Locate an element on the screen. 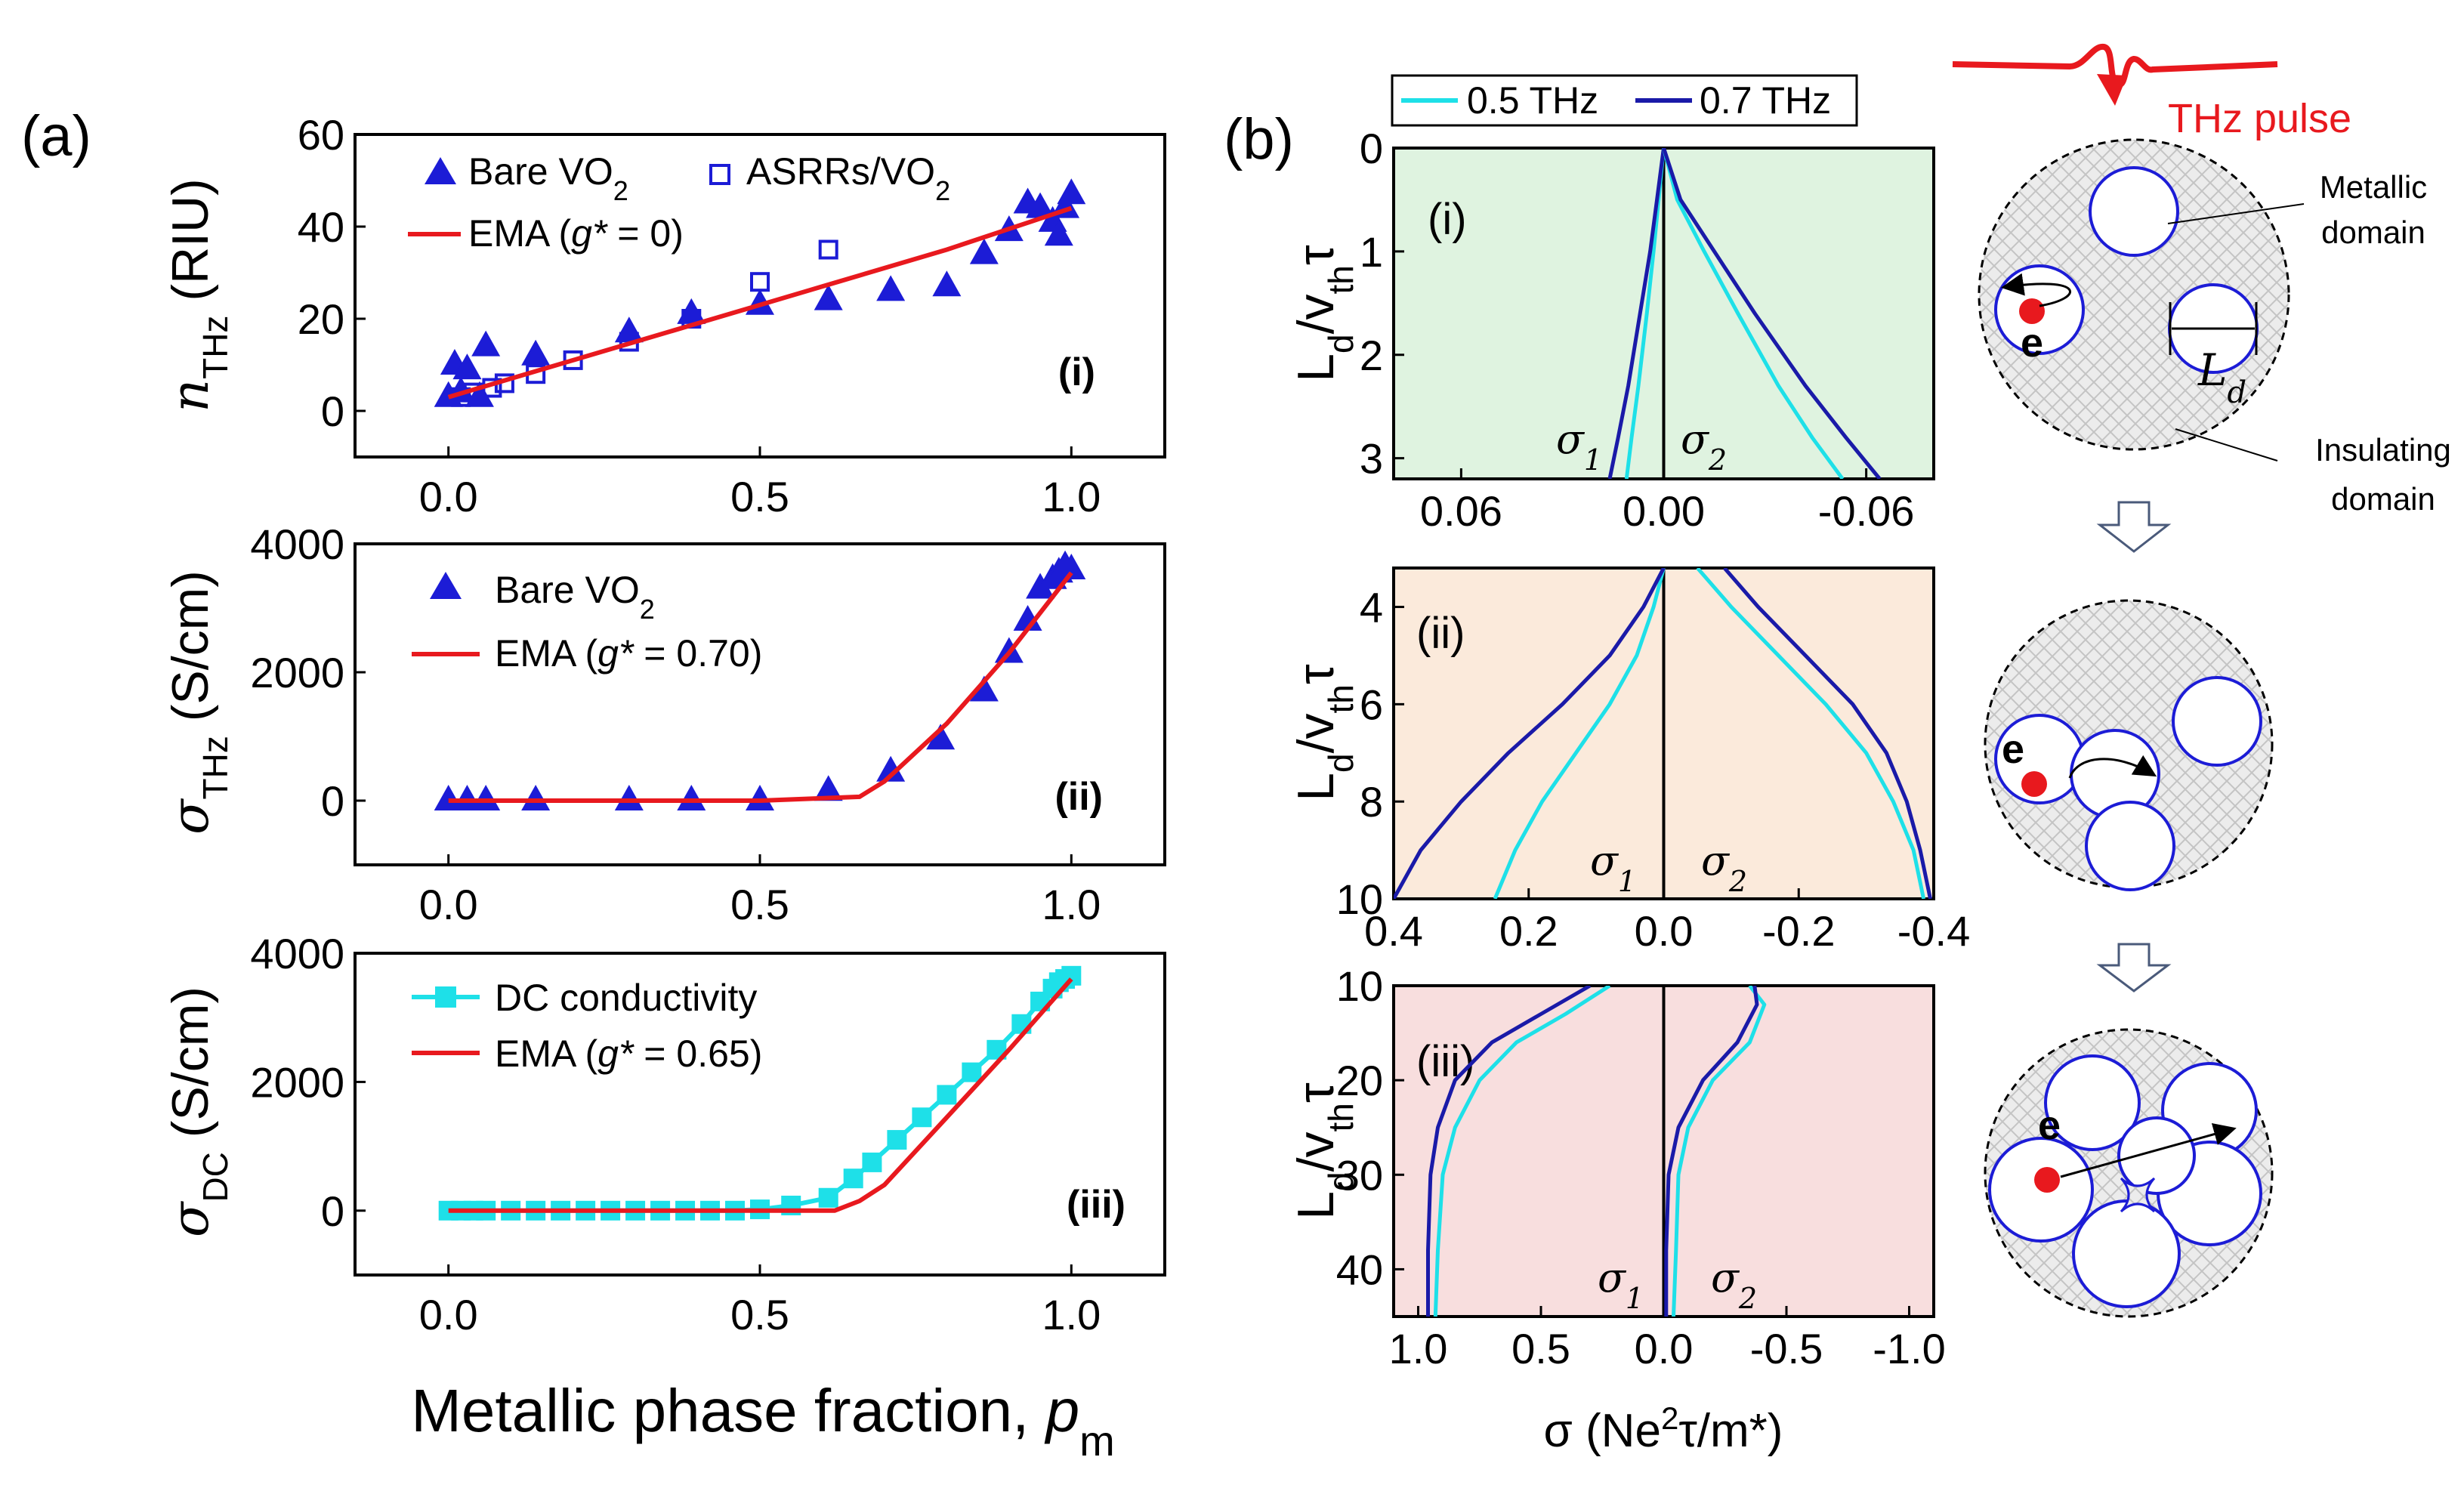  legend: Bare VO2 ASRRs/VO2 EMA (g* = 0) is located at coordinates (679, 203).